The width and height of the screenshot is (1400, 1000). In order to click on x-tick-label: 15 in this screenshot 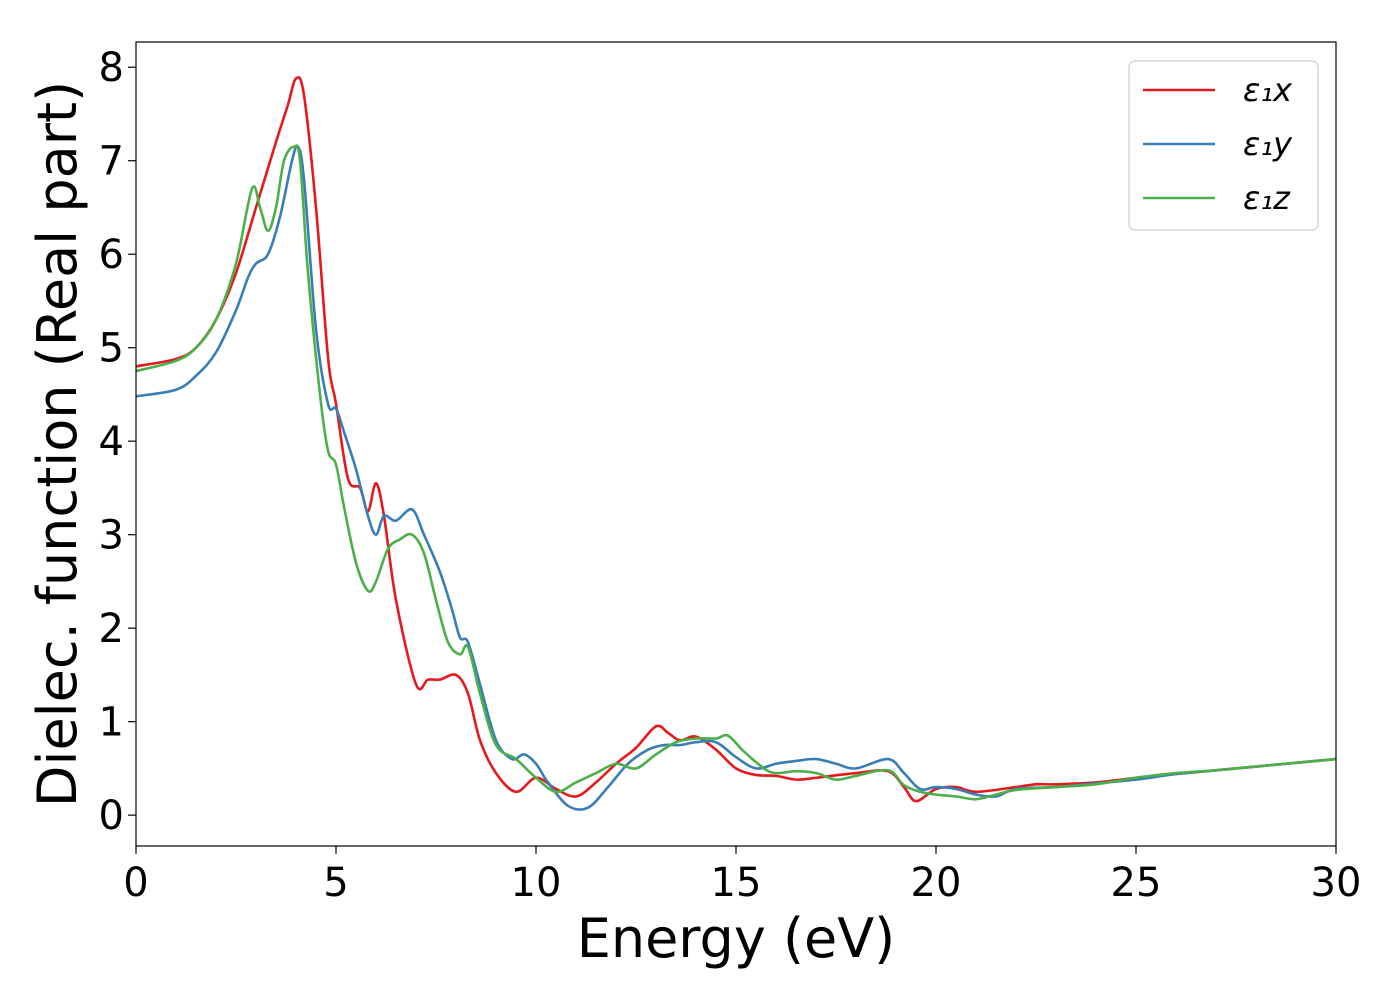, I will do `click(736, 883)`.